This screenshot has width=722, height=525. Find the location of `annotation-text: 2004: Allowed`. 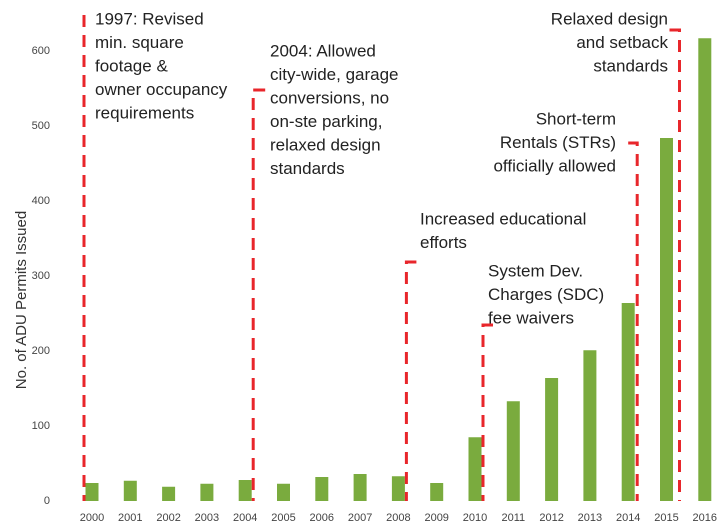

annotation-text: 2004: Allowed is located at coordinates (323, 50).